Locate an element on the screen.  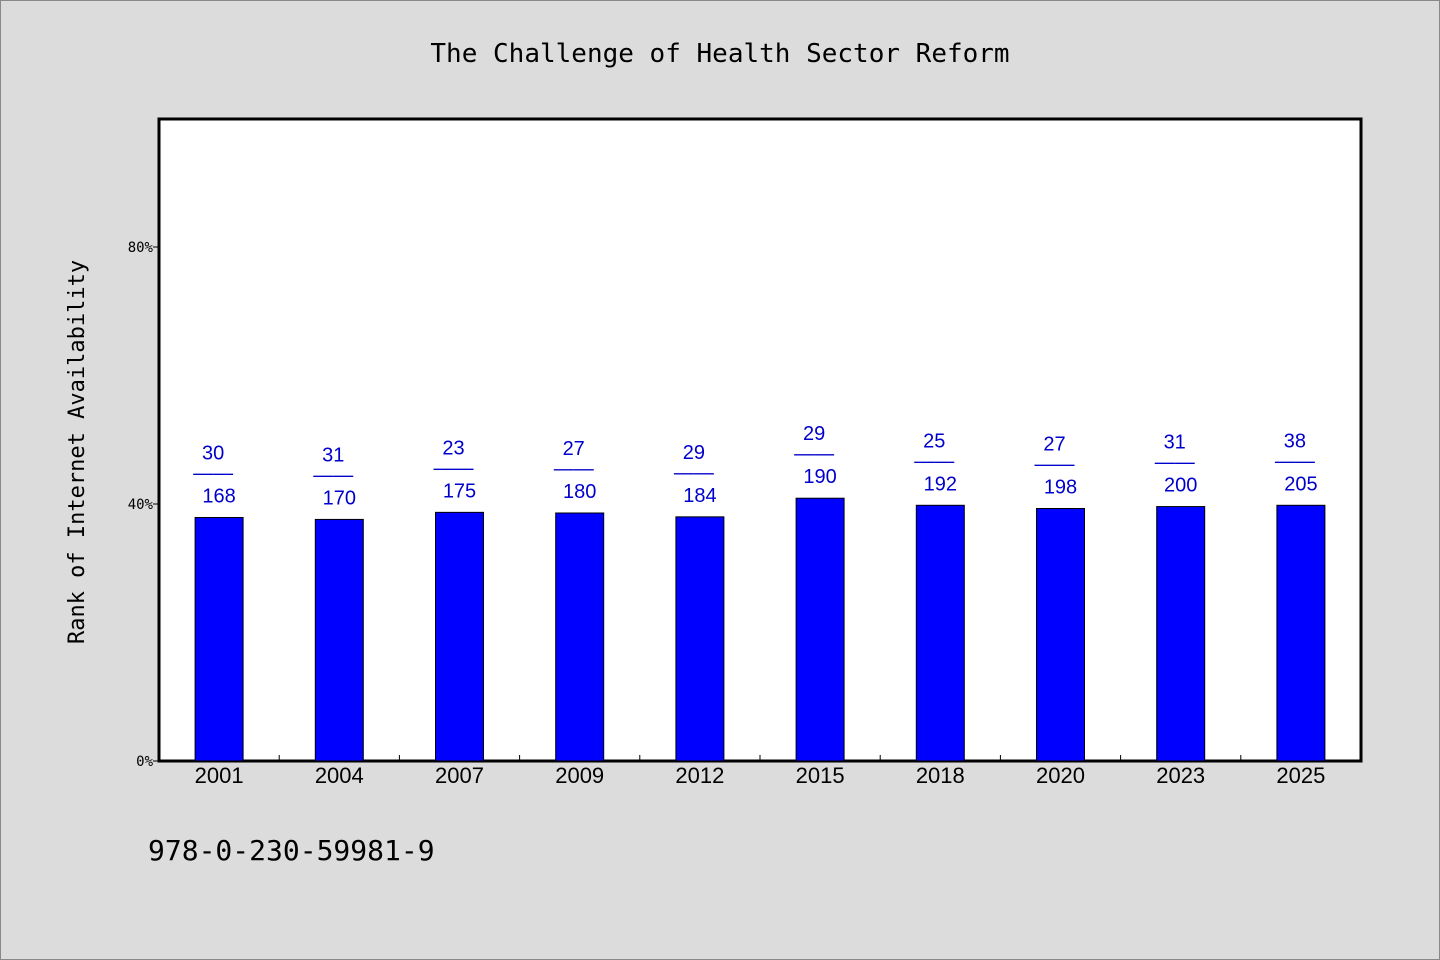
bar-label-bottom: 180 is located at coordinates (579, 492).